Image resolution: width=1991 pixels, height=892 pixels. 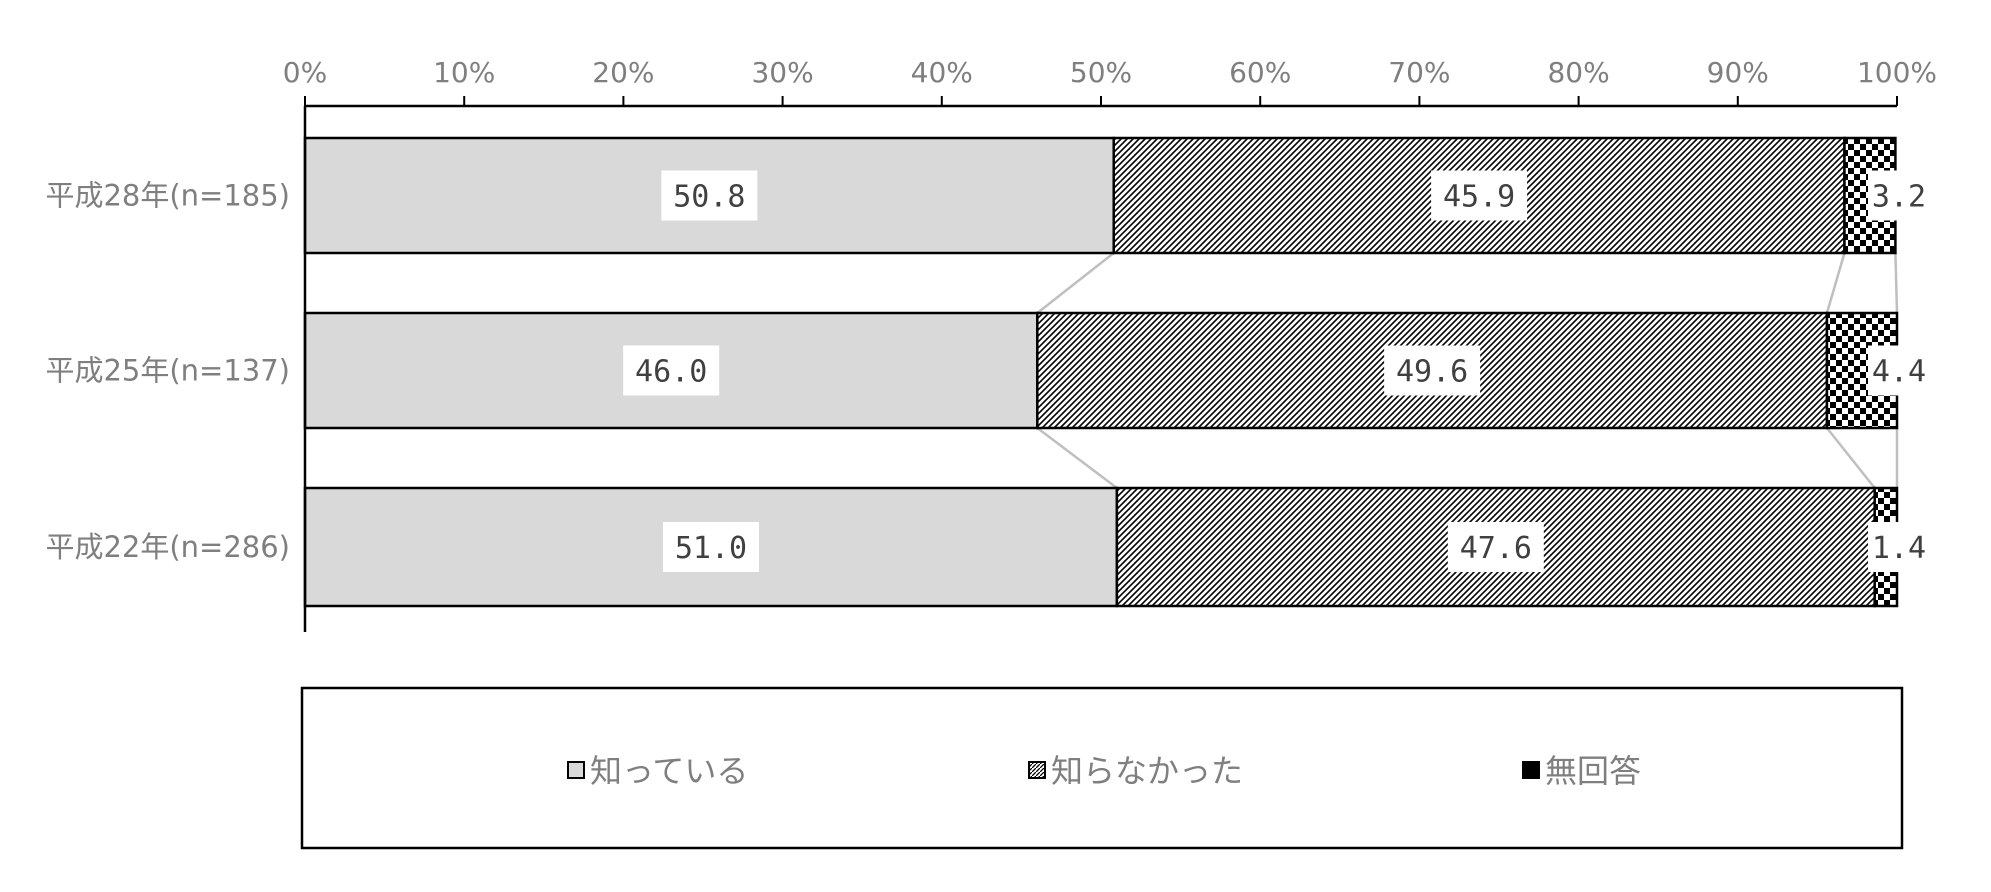 What do you see at coordinates (1419, 72) in the screenshot?
I see `x-tick-label: 70%` at bounding box center [1419, 72].